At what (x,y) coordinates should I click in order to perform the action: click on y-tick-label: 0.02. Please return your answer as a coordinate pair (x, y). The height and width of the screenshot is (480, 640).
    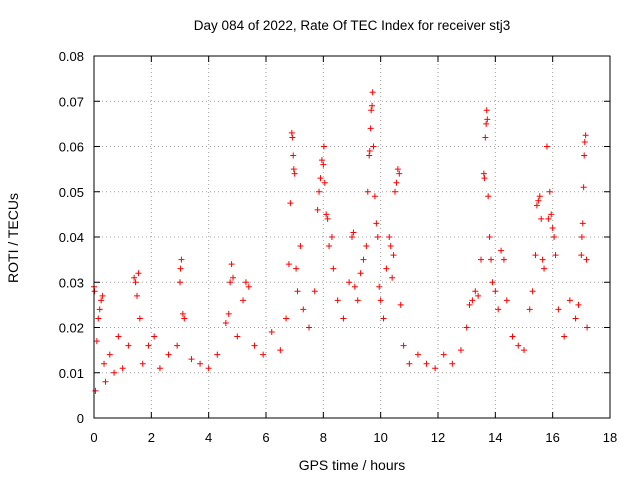
    Looking at the image, I should click on (71, 328).